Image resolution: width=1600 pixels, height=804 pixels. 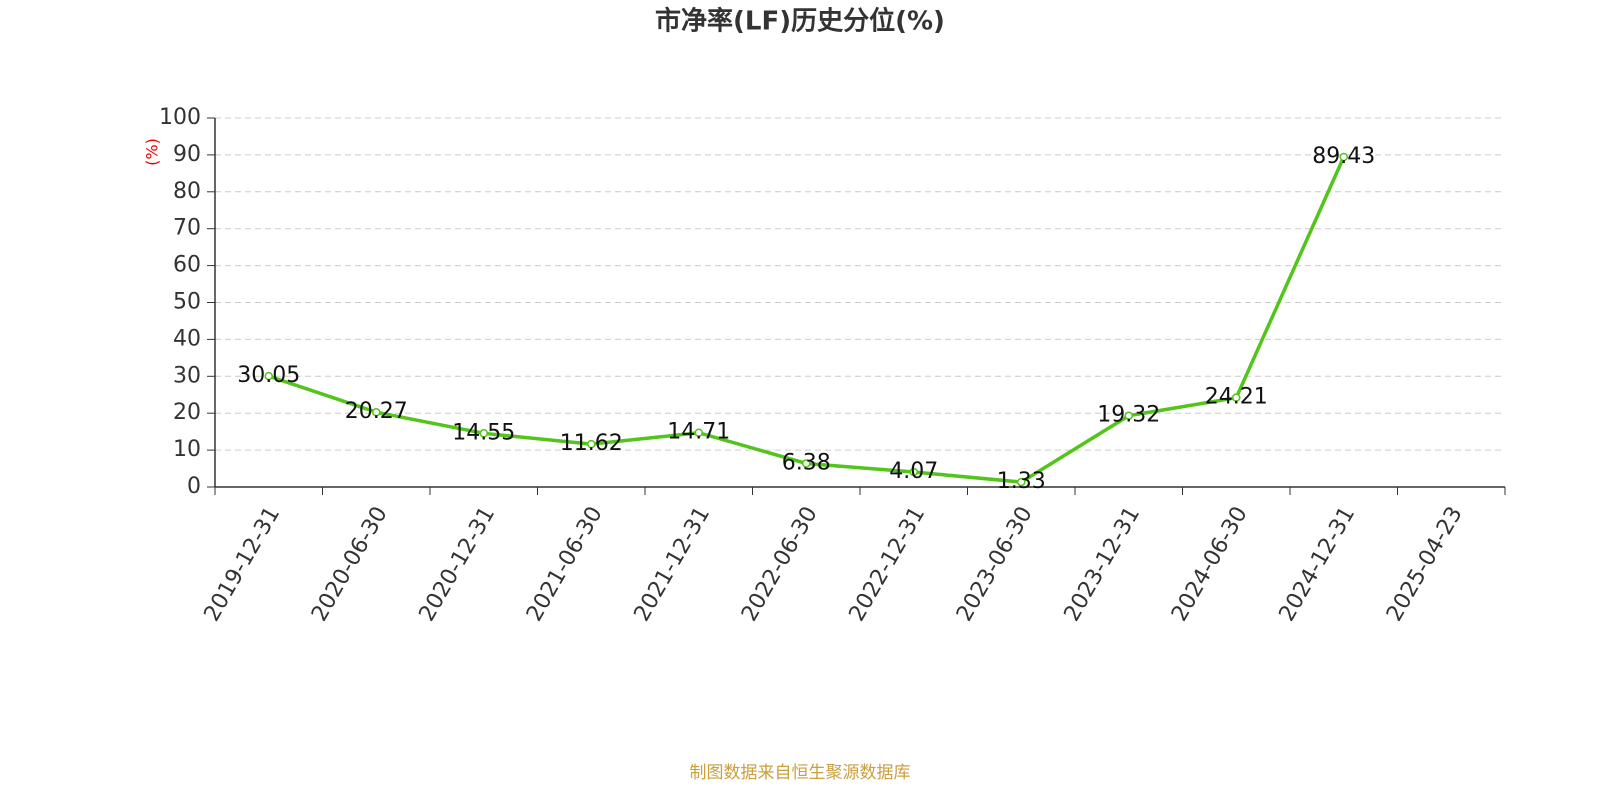 I want to click on data-label: 11.62, so click(x=591, y=443).